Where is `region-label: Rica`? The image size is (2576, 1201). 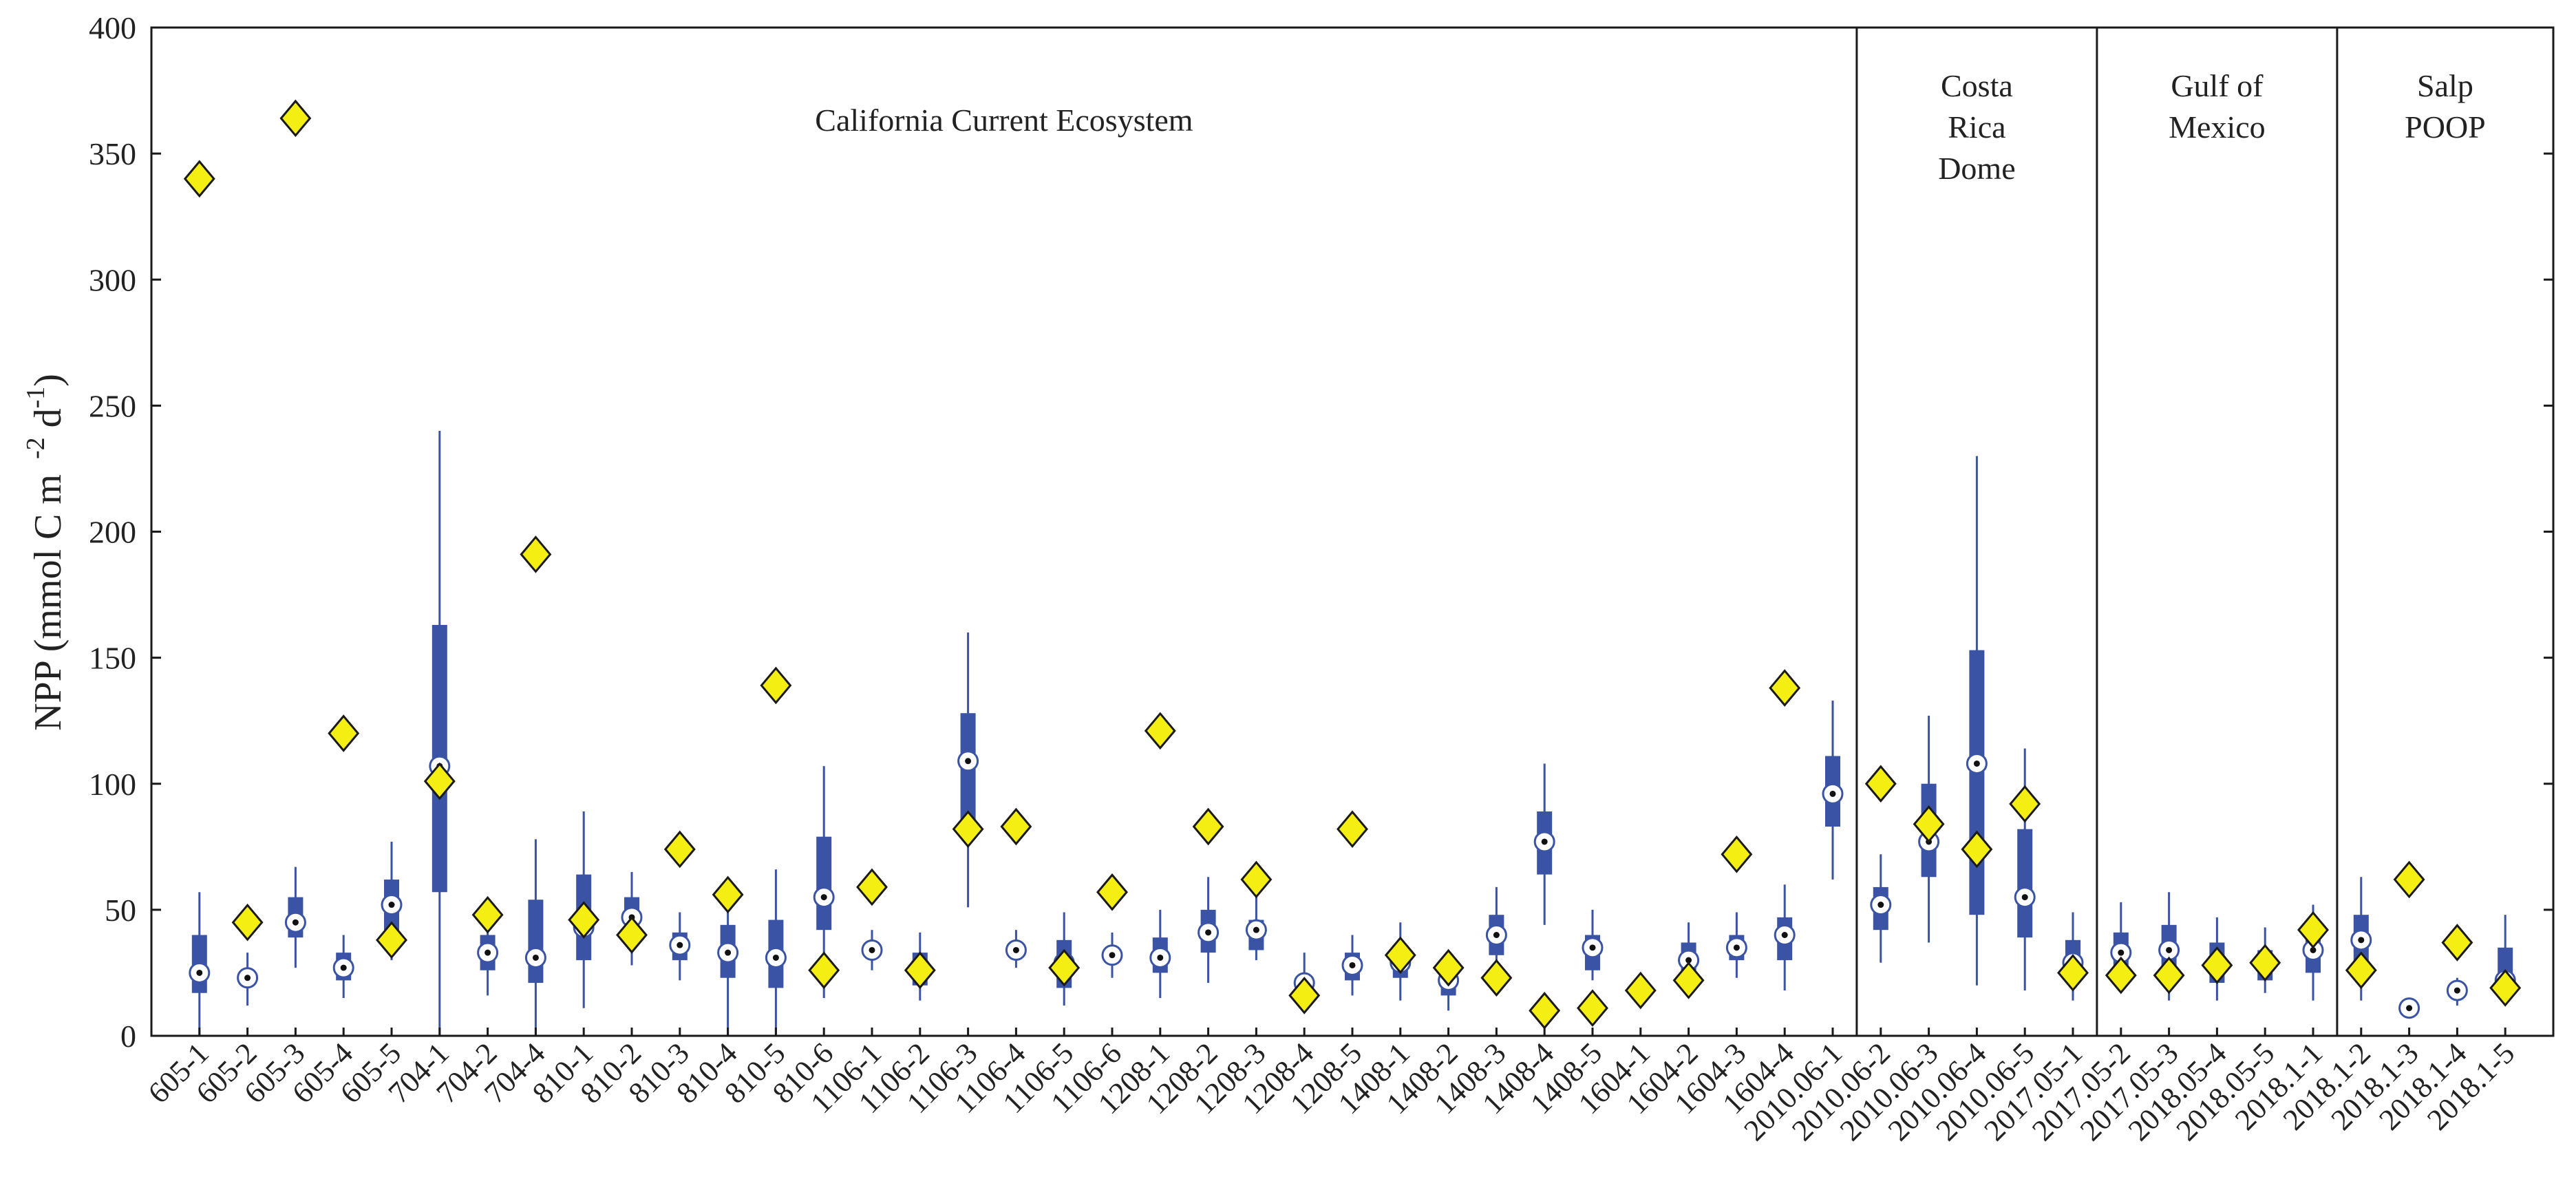 region-label: Rica is located at coordinates (1976, 127).